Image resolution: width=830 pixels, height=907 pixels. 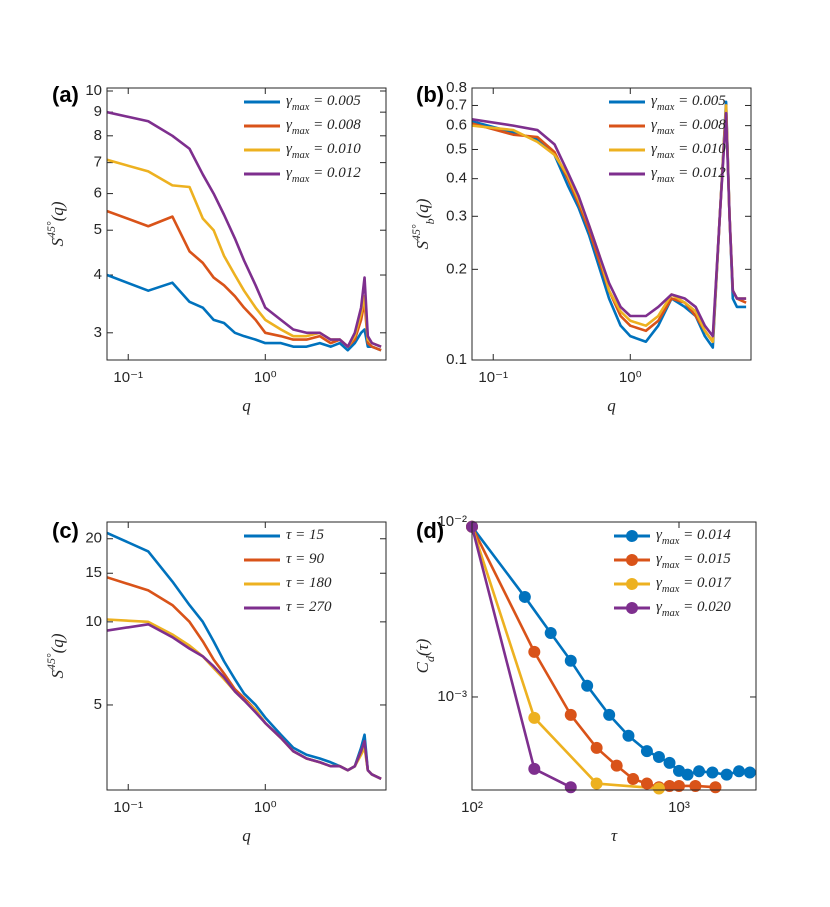 I want to click on legend-label: γmax = 0.012, so click(x=323, y=174).